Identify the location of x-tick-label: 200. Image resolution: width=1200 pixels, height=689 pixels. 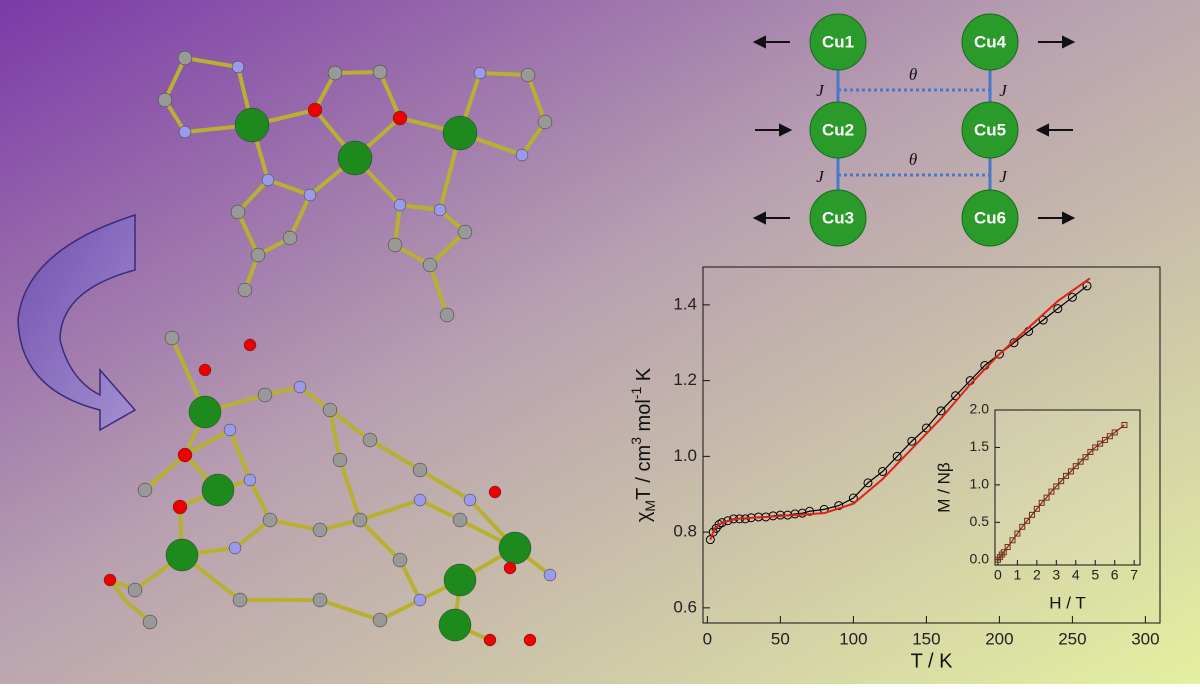
(999, 638).